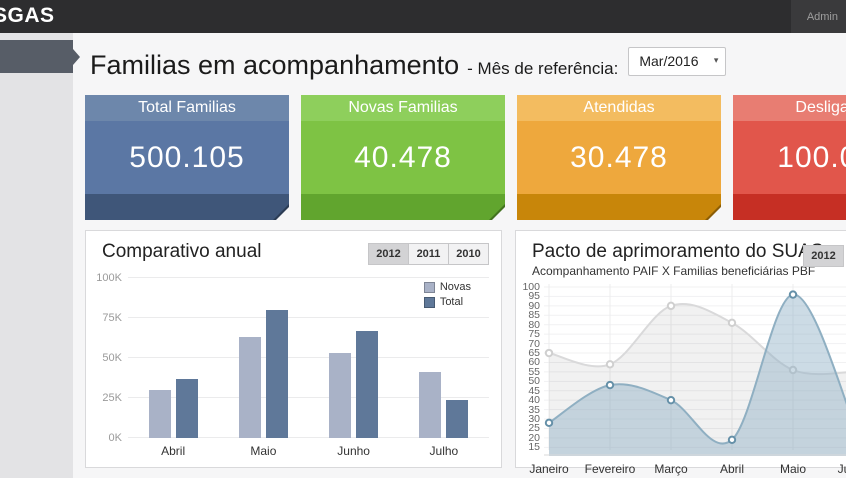 Image resolution: width=846 pixels, height=478 pixels. Describe the element at coordinates (534, 390) in the screenshot. I see `y-tick-label: 45` at that location.